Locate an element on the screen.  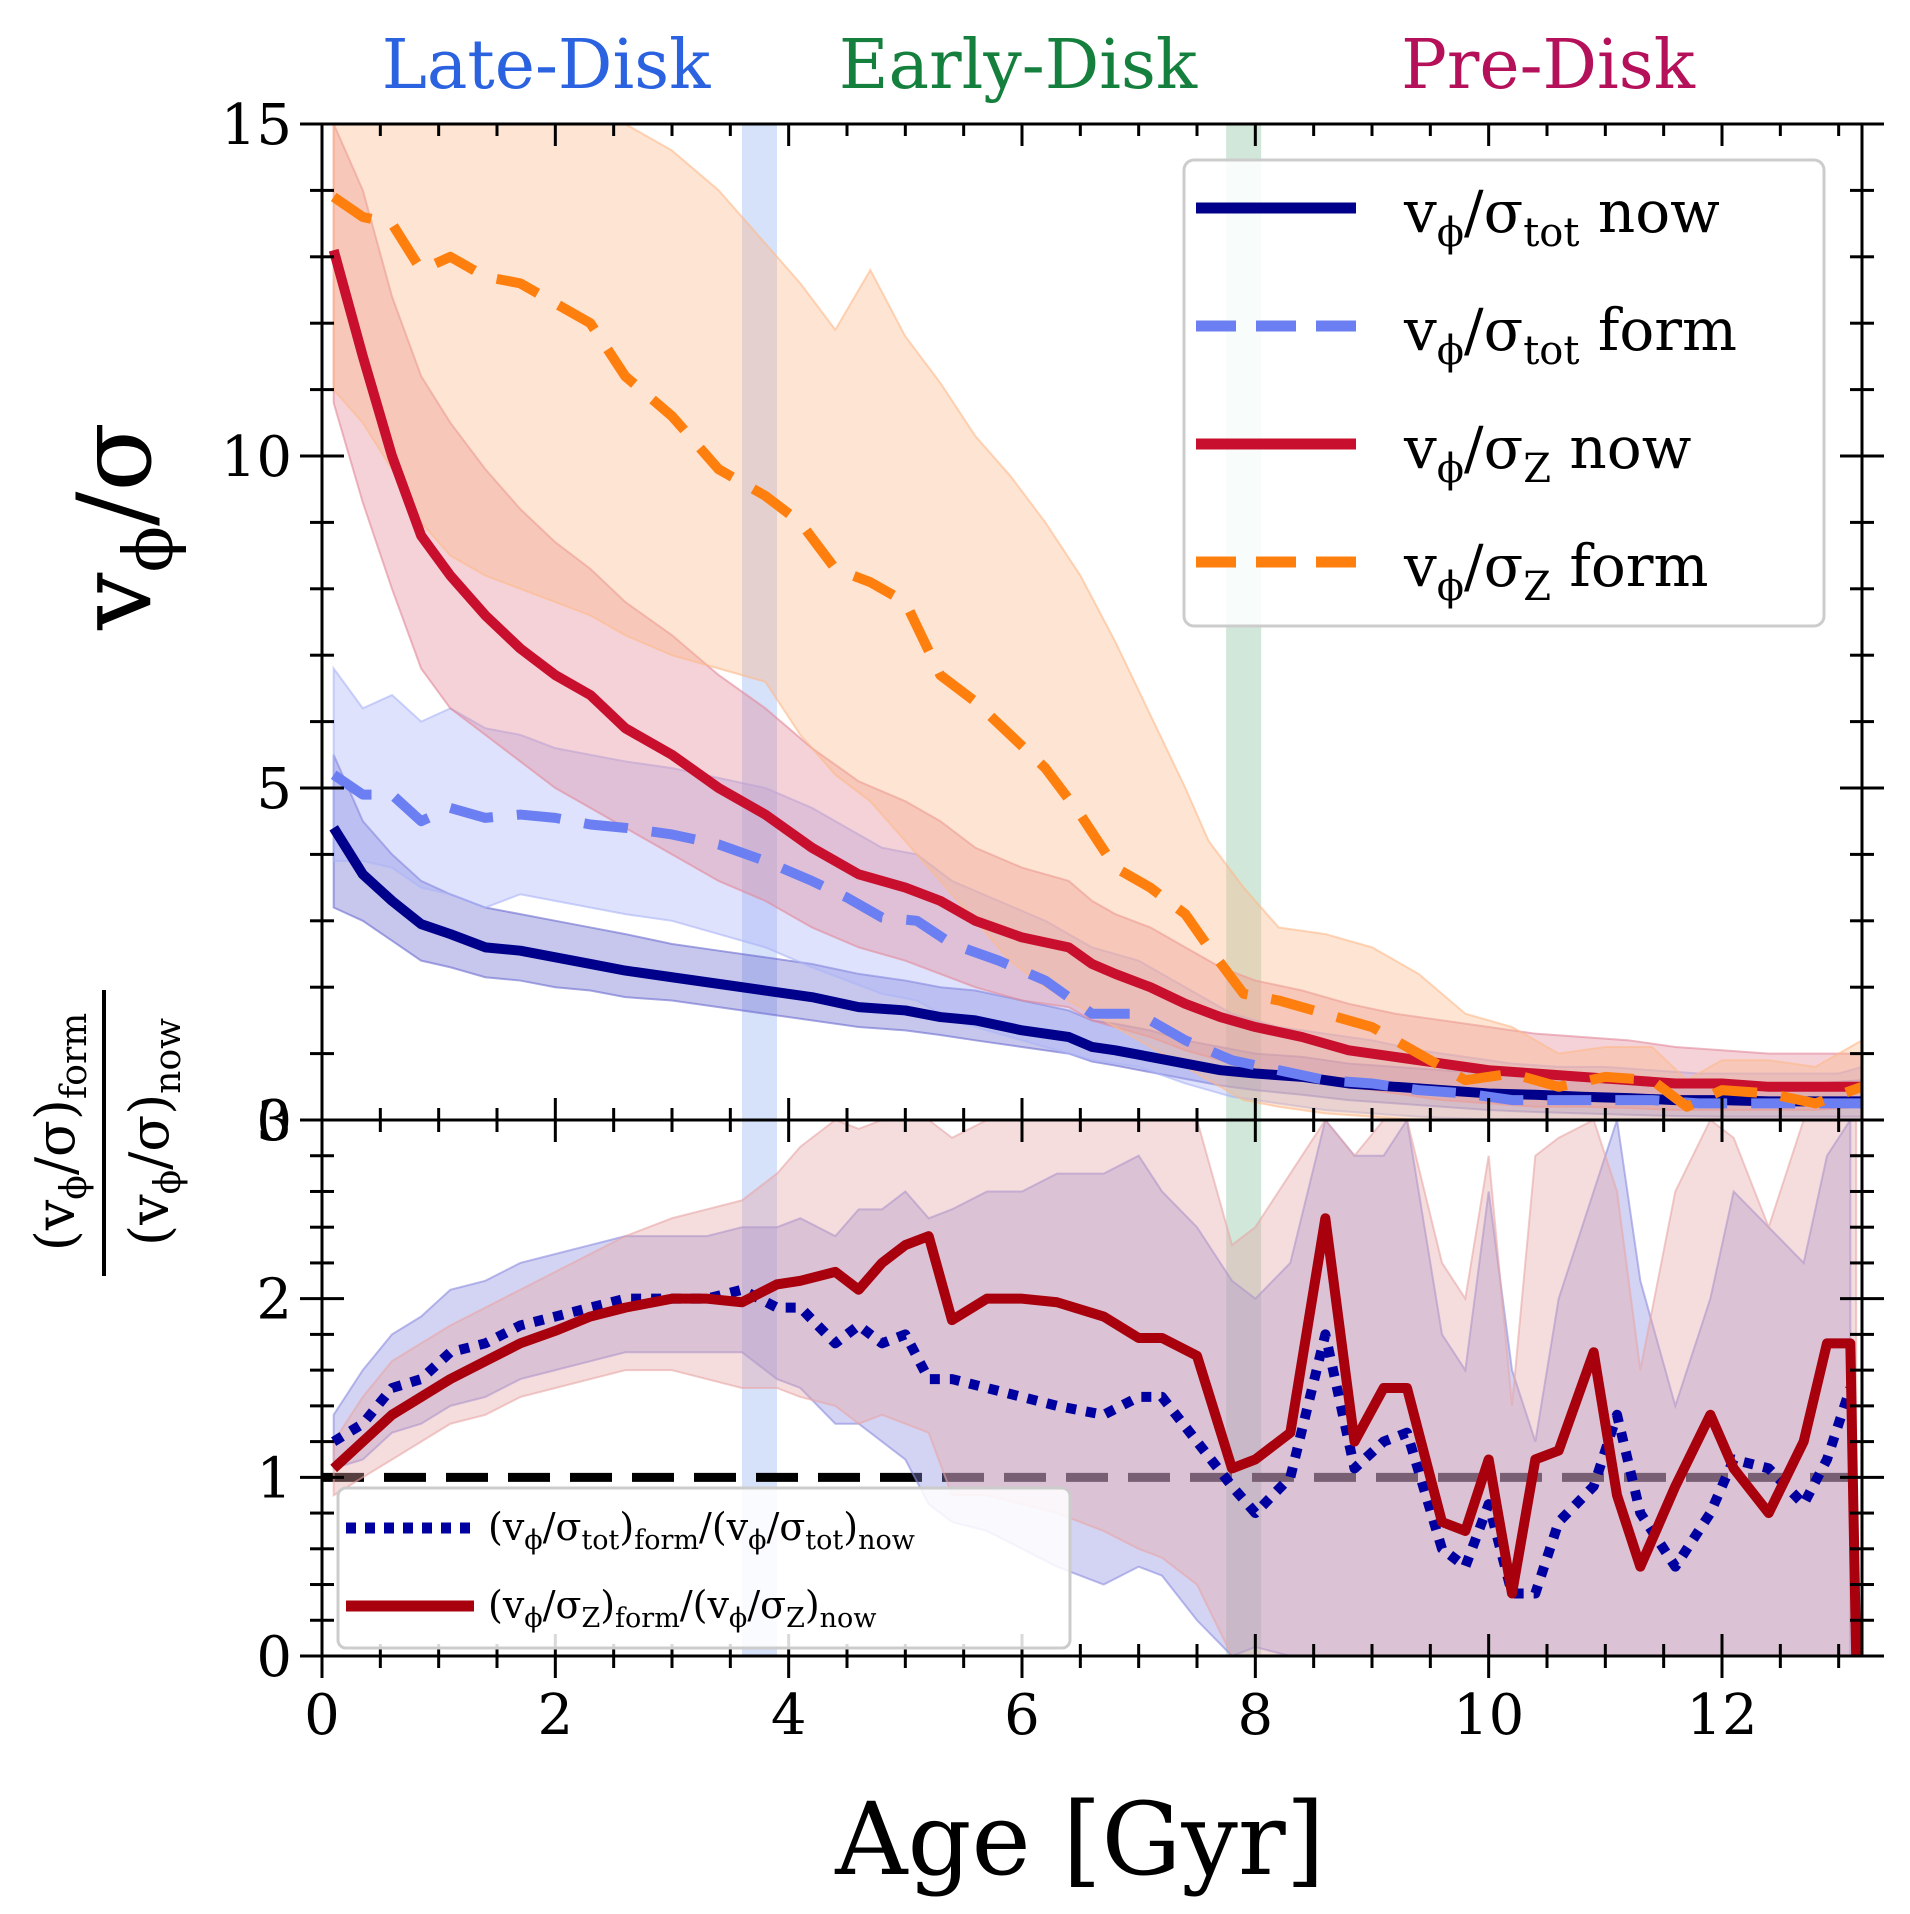
lb0-s2: tot is located at coordinates (600, 1540).